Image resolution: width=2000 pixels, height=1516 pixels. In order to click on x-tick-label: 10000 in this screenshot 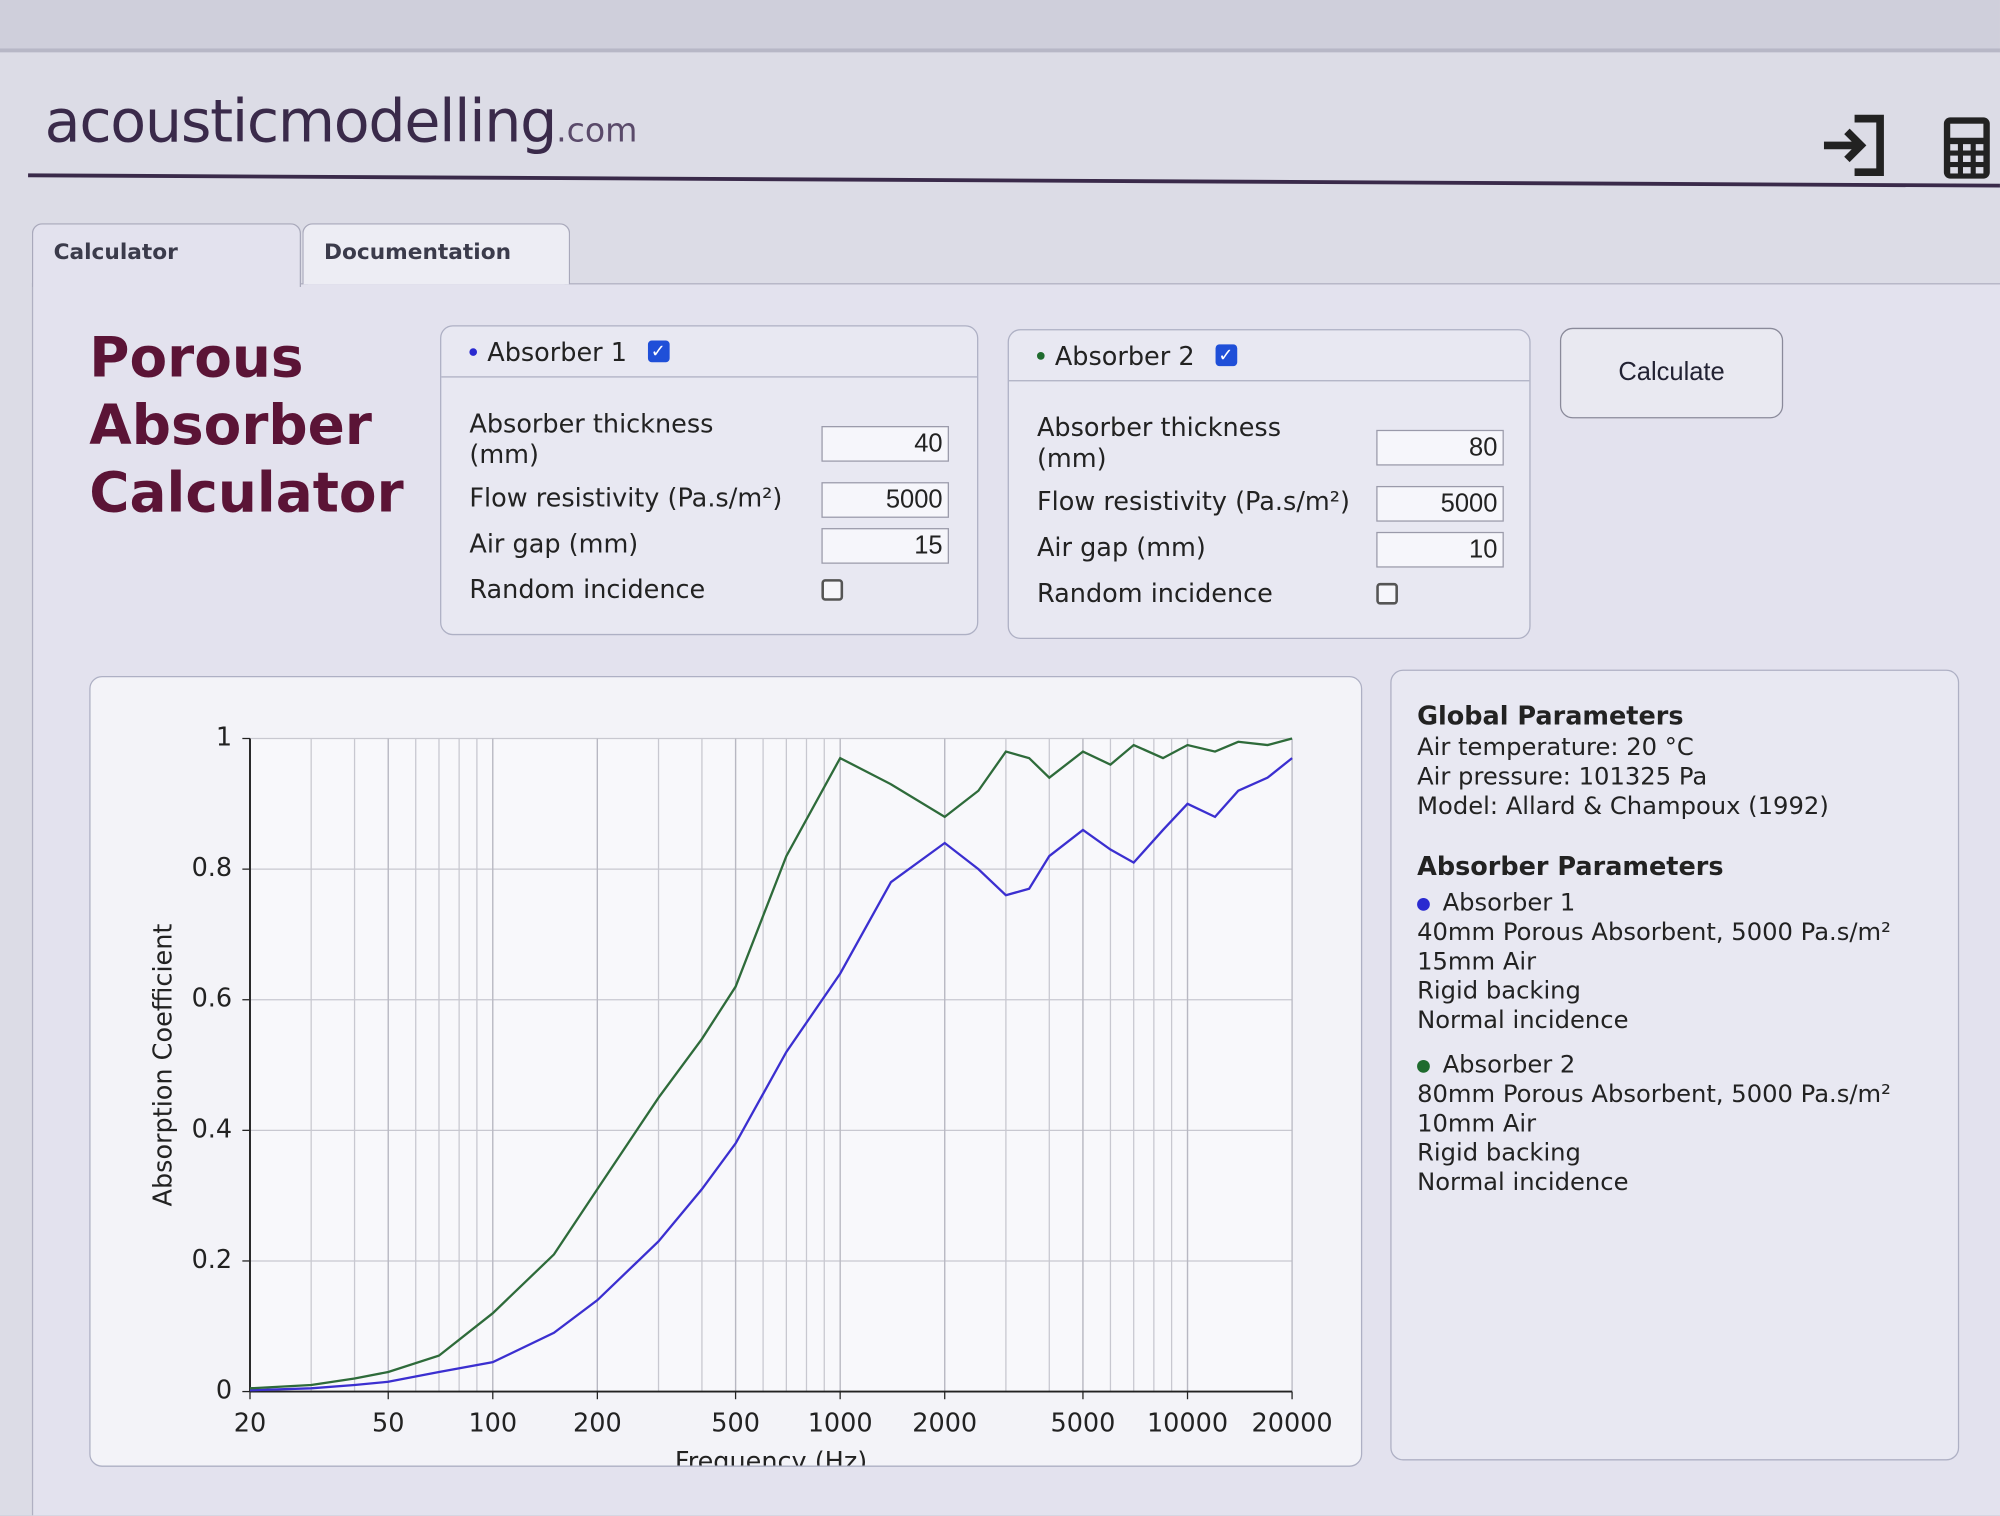, I will do `click(1187, 1424)`.